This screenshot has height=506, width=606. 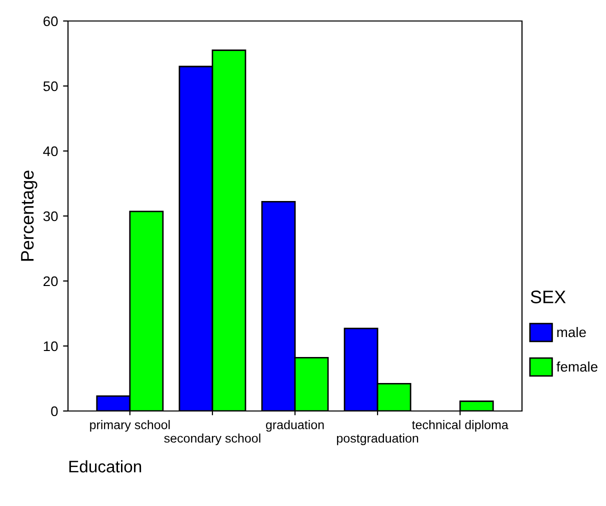 What do you see at coordinates (50, 151) in the screenshot?
I see `y-tick-label: 40` at bounding box center [50, 151].